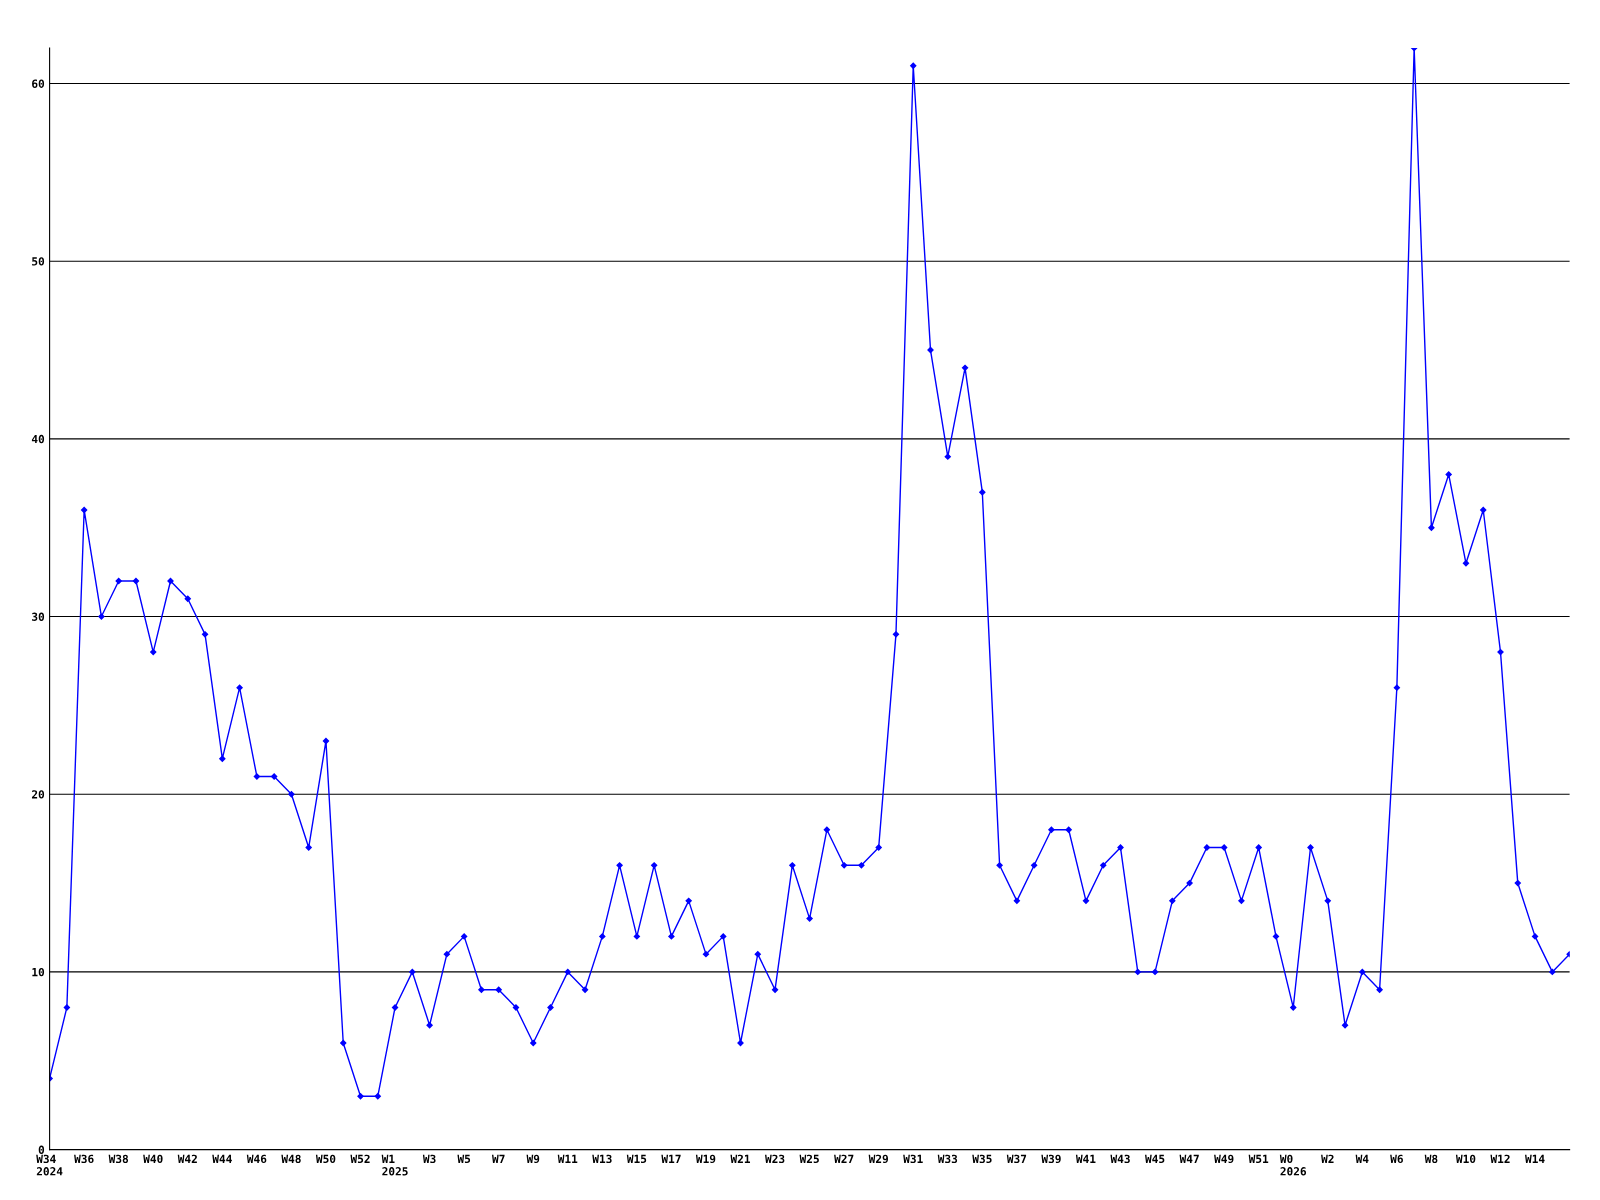  Describe the element at coordinates (775, 1159) in the screenshot. I see `x-tick-label: W23` at that location.